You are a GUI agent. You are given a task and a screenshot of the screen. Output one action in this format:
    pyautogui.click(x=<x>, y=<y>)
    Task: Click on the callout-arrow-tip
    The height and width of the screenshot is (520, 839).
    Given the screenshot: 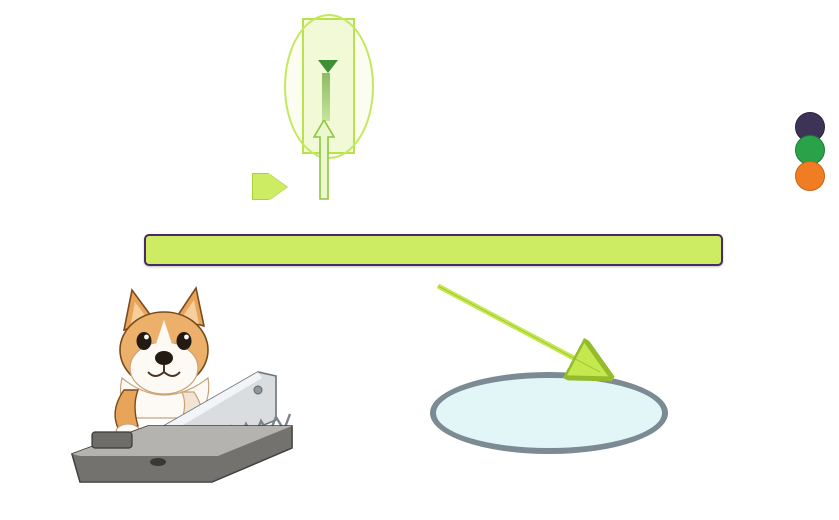 What is the action you would take?
    pyautogui.click(x=278, y=186)
    